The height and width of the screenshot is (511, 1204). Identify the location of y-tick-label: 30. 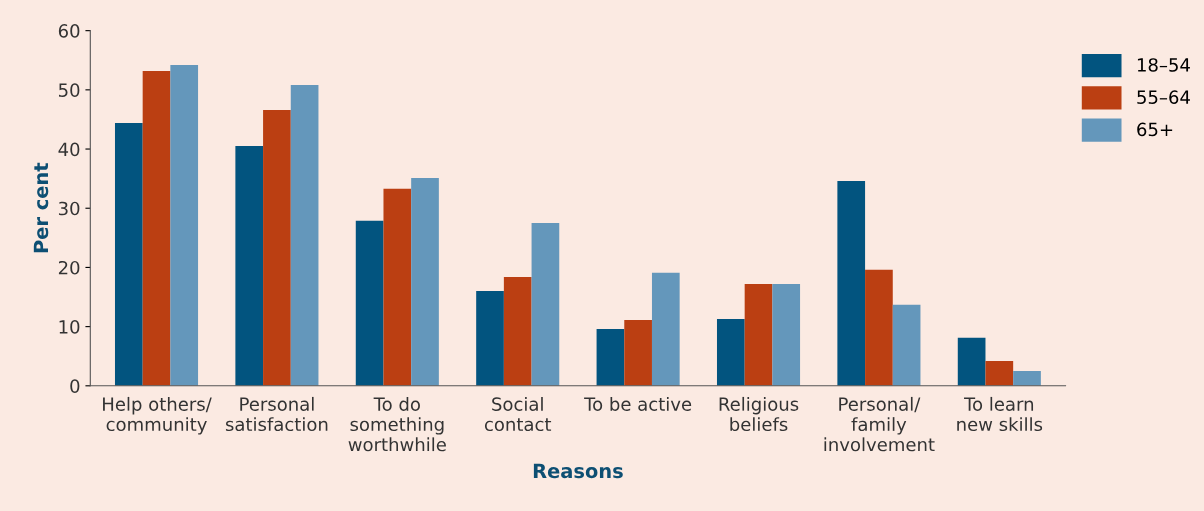
(69, 208).